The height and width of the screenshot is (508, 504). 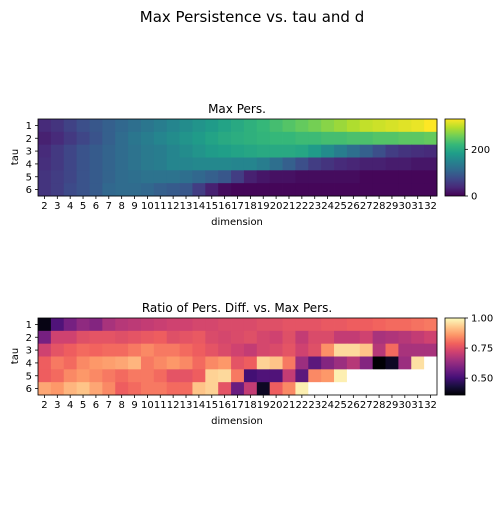 What do you see at coordinates (238, 357) in the screenshot?
I see `ratio-cells` at bounding box center [238, 357].